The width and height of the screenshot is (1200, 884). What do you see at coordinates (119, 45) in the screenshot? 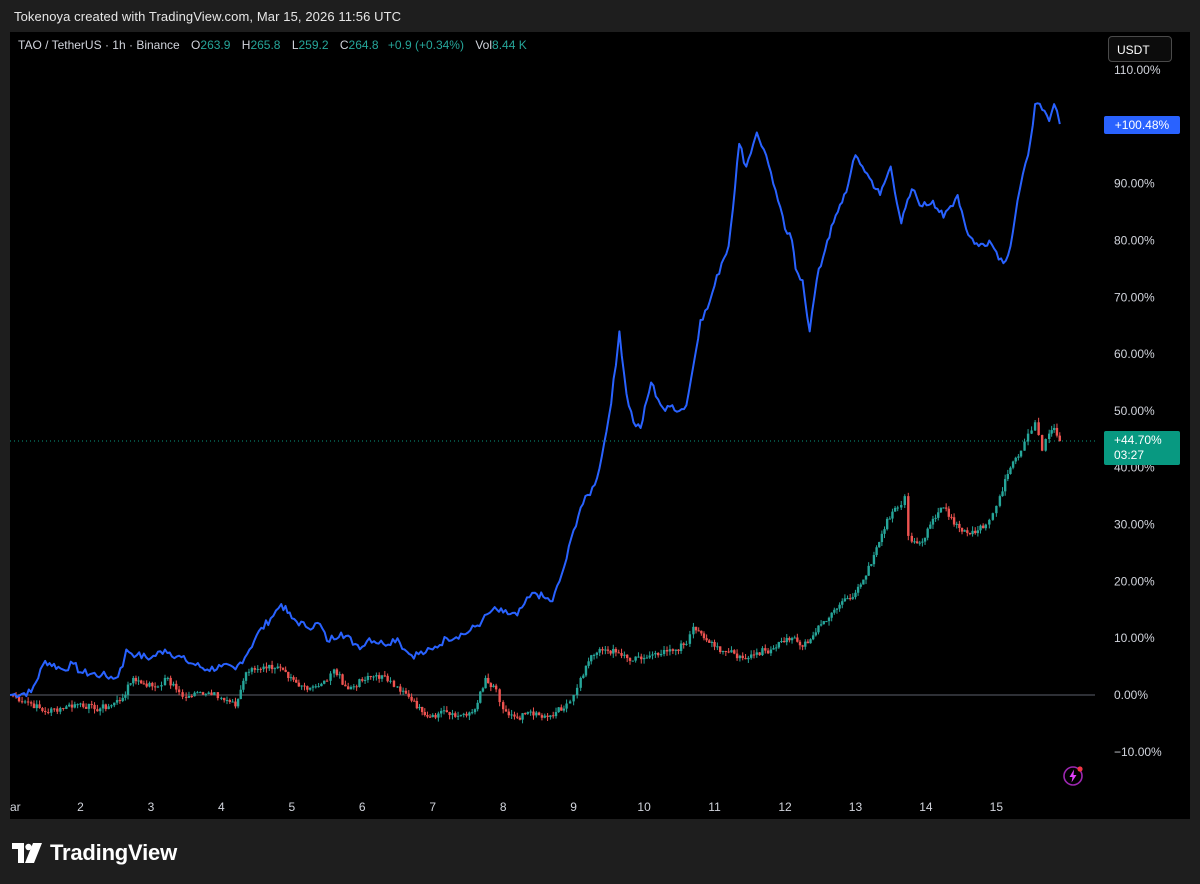
I see `interval-label: 1h` at bounding box center [119, 45].